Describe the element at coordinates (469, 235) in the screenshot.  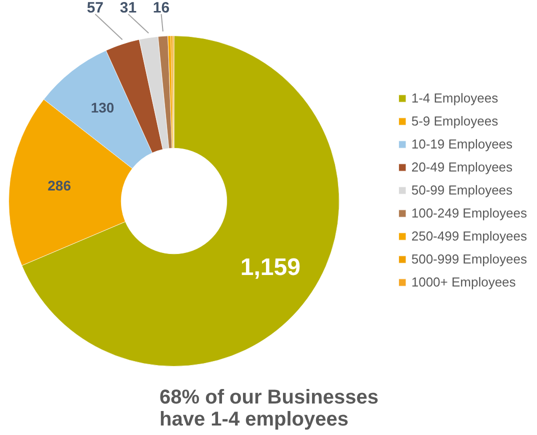
I see `legend-label: 250-499 Employees` at that location.